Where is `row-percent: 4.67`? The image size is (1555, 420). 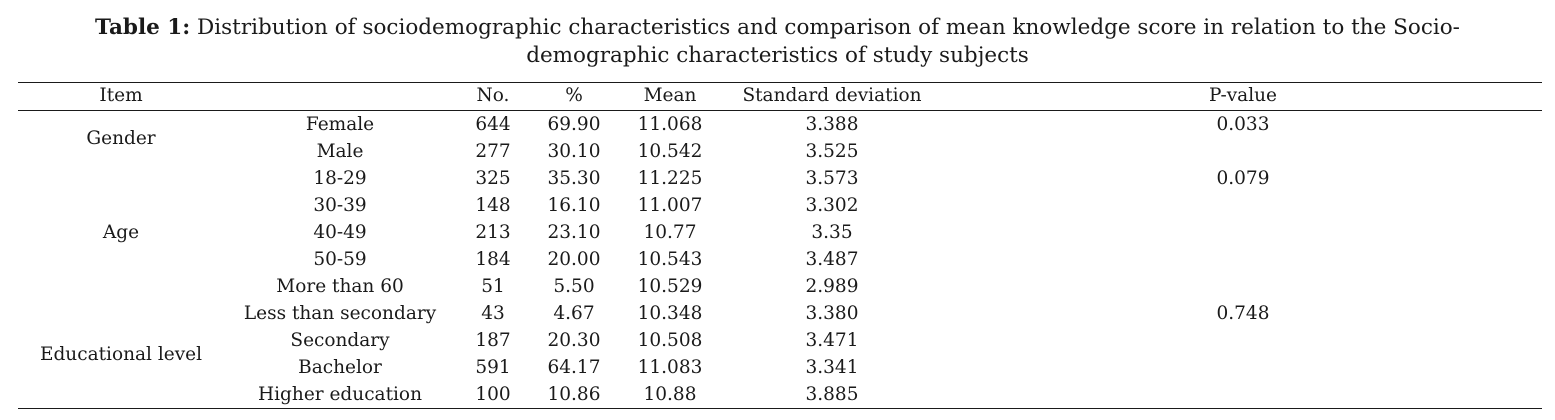 row-percent: 4.67 is located at coordinates (574, 313).